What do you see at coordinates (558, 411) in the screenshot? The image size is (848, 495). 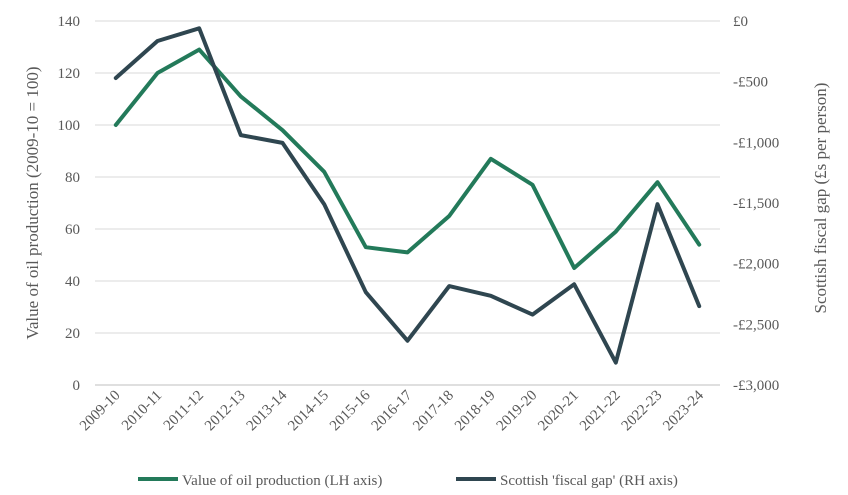 I see `x-tick-label: 2020-21` at bounding box center [558, 411].